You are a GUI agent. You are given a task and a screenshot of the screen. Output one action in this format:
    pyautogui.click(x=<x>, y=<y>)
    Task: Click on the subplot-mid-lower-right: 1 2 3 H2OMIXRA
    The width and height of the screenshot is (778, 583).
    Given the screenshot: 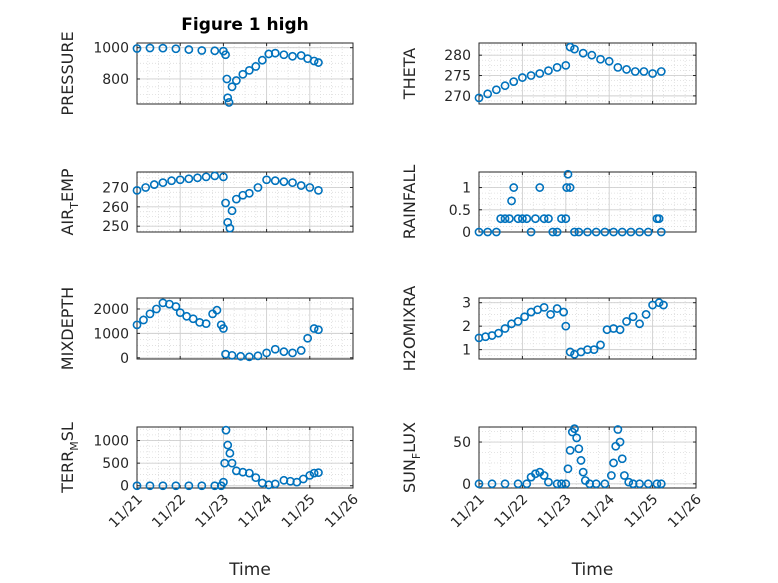 What is the action you would take?
    pyautogui.click(x=548, y=329)
    